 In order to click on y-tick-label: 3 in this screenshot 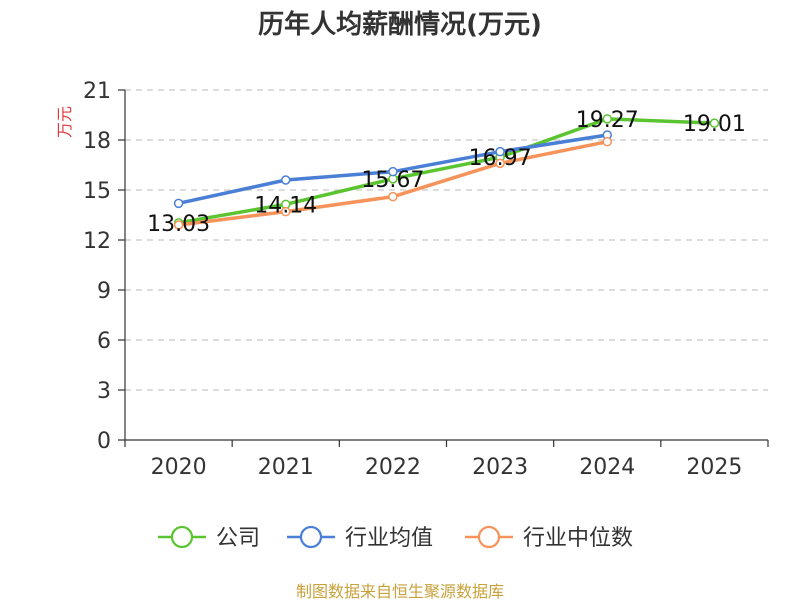, I will do `click(104, 391)`.